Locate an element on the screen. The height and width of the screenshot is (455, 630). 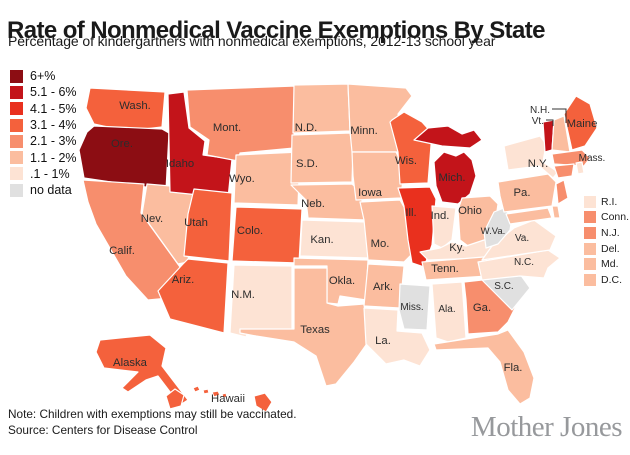
state-label-ill: Ill. is located at coordinates (410, 213).